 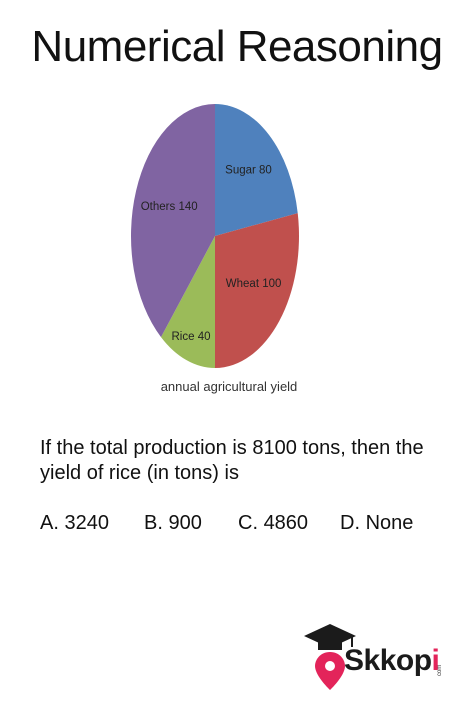 I want to click on skkopi-logo: com Skkopi, so click(x=375, y=654).